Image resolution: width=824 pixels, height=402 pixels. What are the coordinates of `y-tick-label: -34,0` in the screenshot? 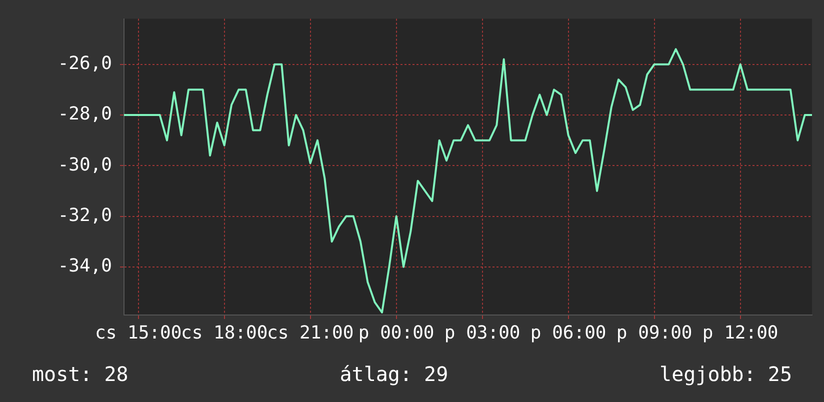 It's located at (85, 266).